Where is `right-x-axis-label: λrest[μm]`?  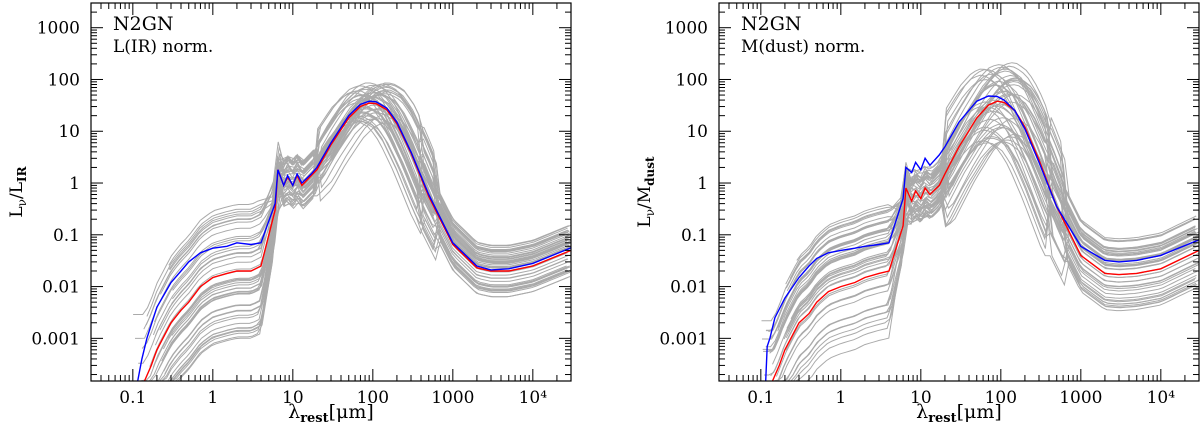
right-x-axis-label: λrest[μm] is located at coordinates (959, 413).